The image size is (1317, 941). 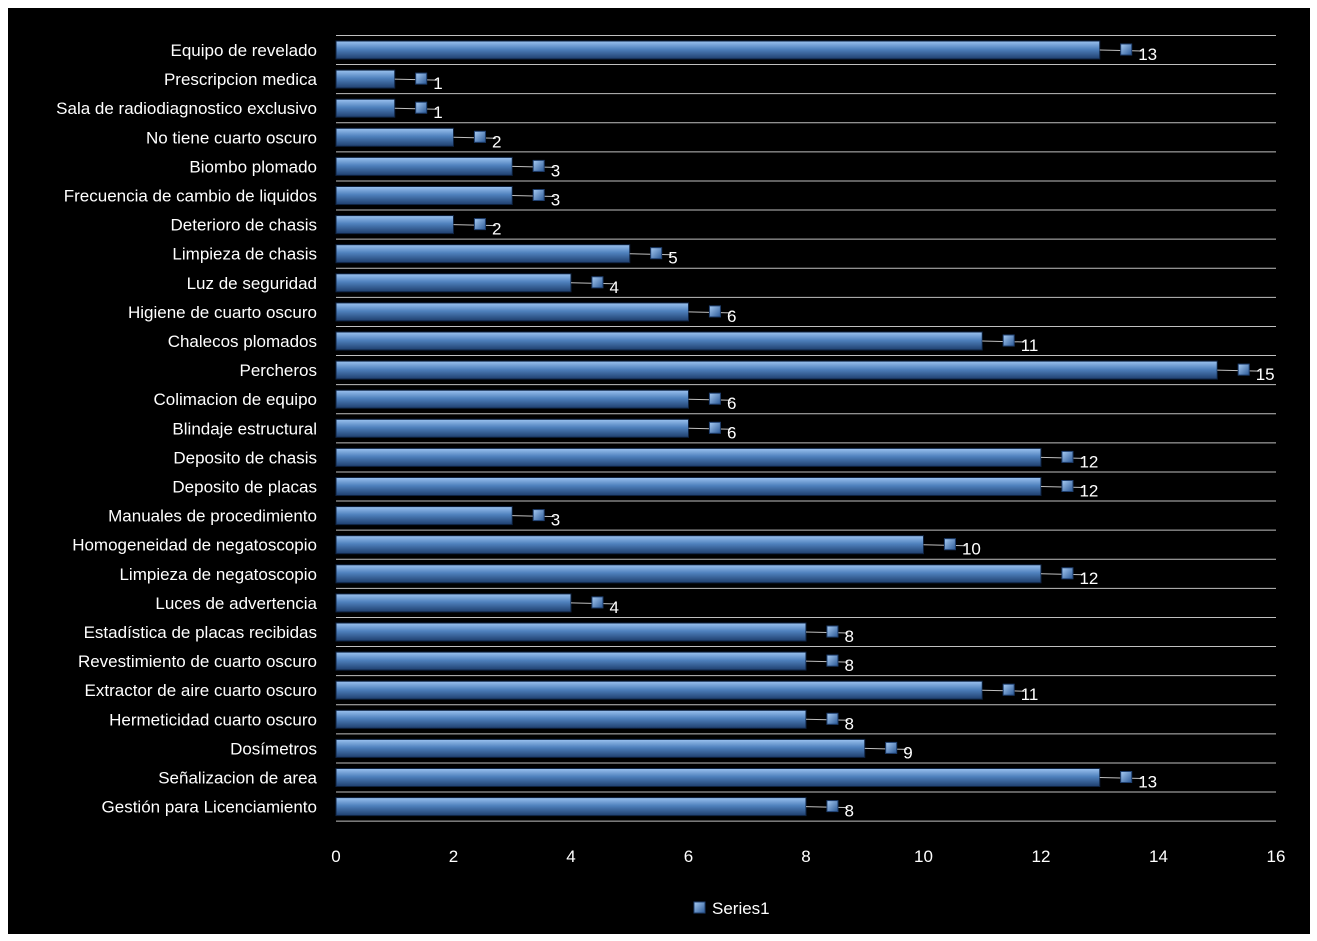 I want to click on category-label: Luz de seguridad, so click(x=252, y=283).